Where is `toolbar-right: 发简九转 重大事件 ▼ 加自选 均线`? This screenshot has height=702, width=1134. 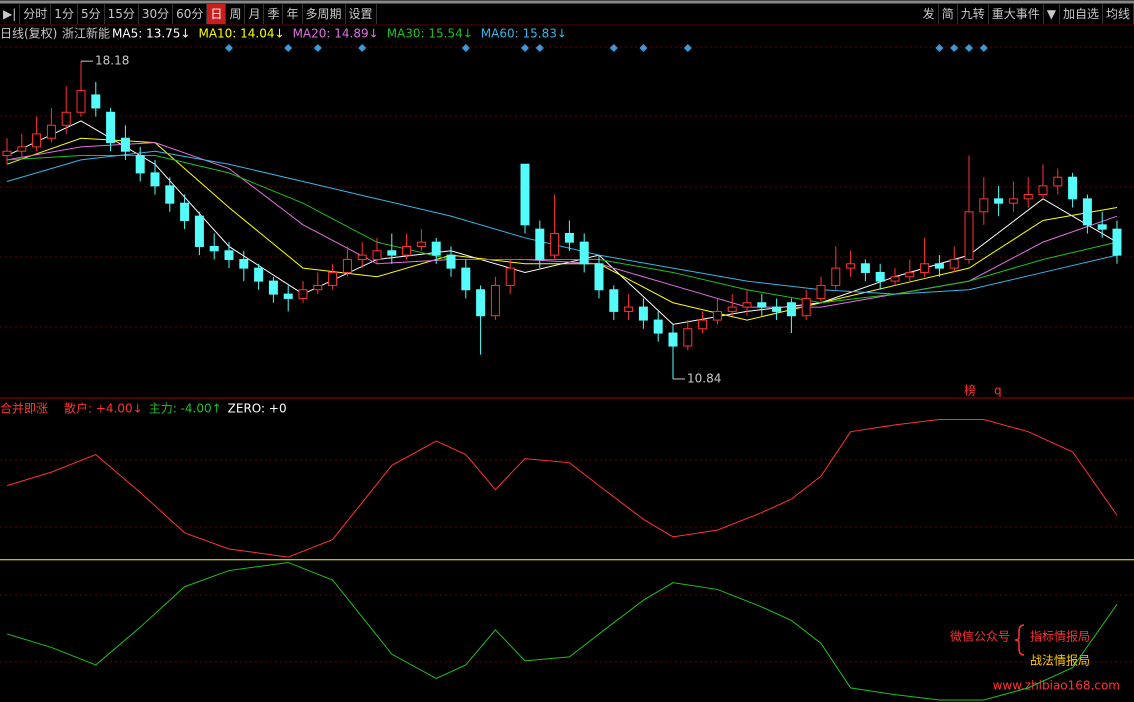 toolbar-right: 发简九转 重大事件 ▼ 加自选 均线 is located at coordinates (1027, 14).